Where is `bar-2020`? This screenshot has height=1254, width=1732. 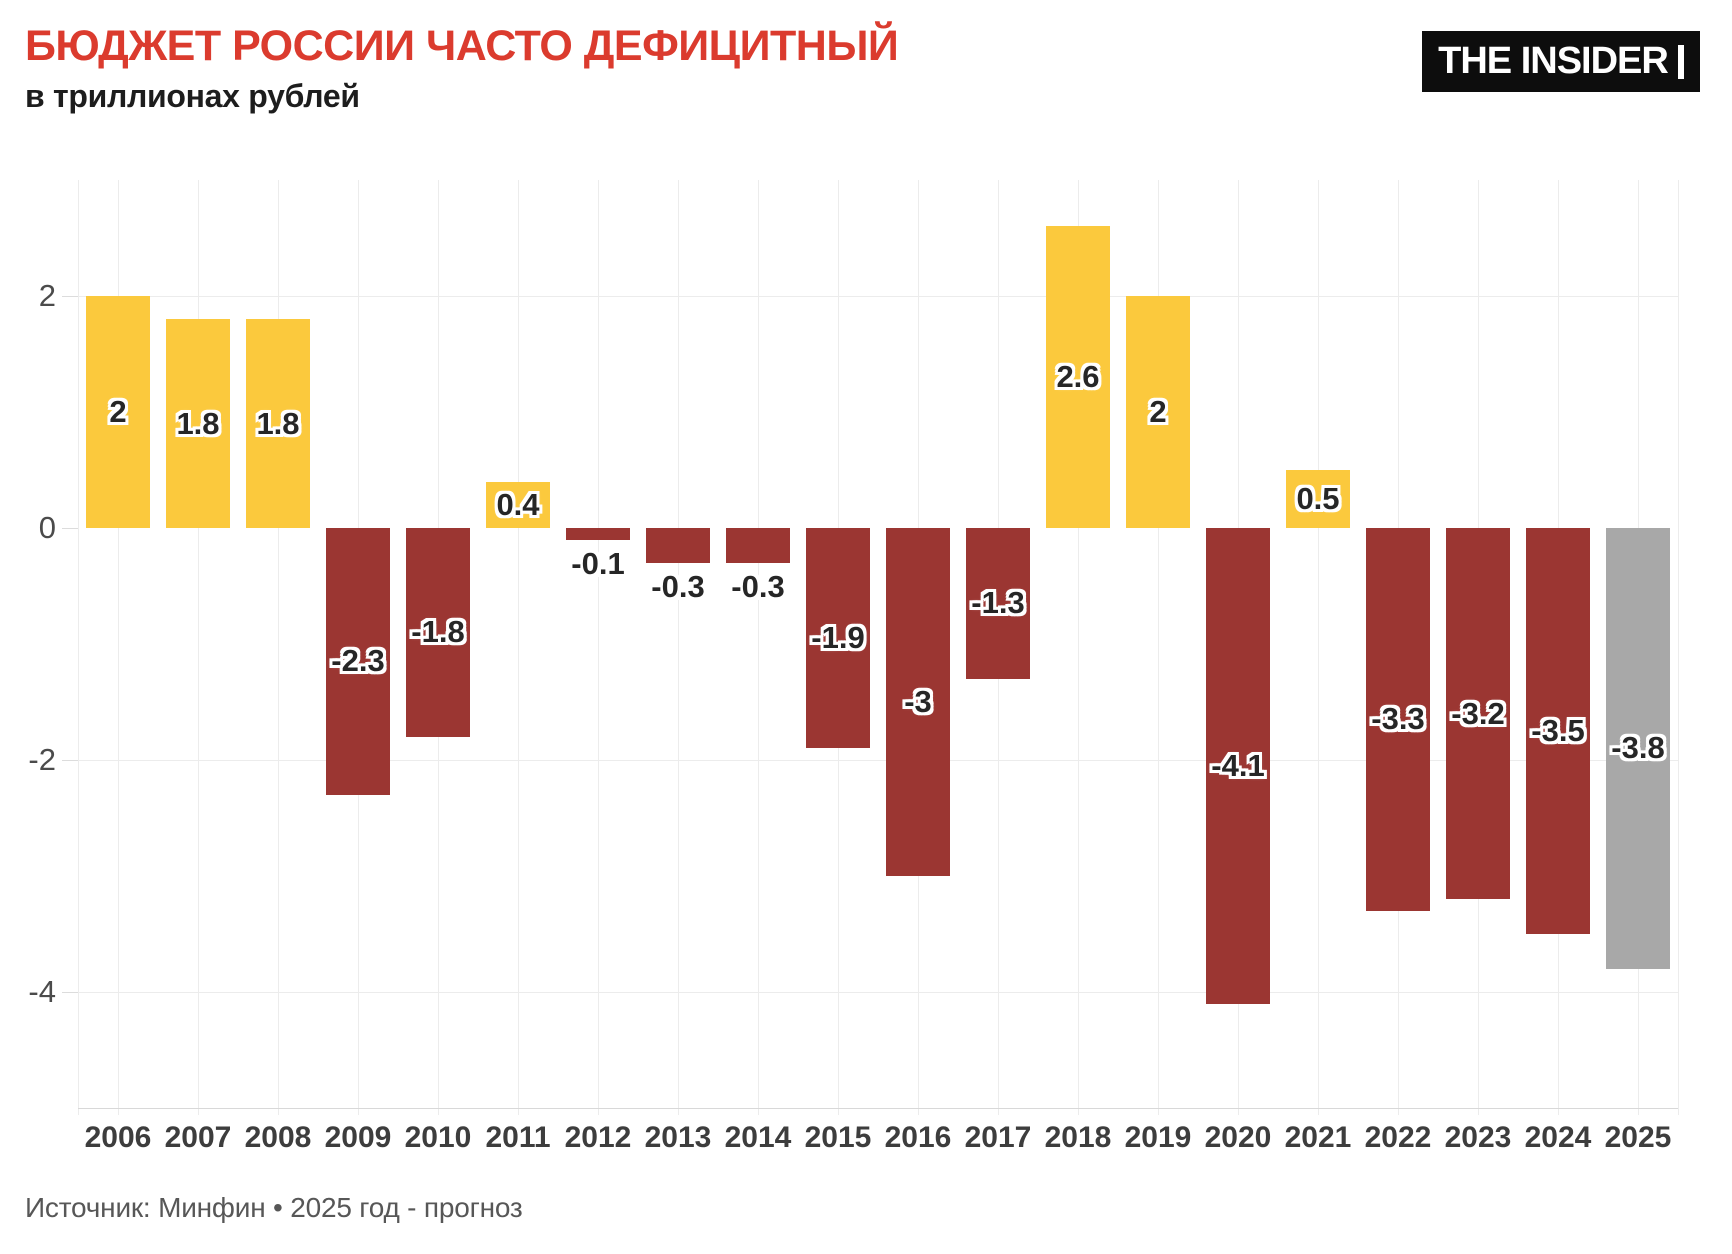
bar-2020 is located at coordinates (1238, 766).